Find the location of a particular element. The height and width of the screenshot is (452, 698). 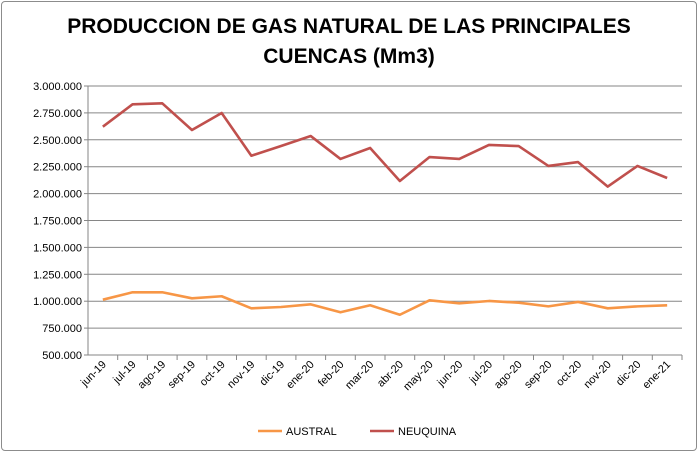

x-tick-label: sep-20 is located at coordinates (538, 375).